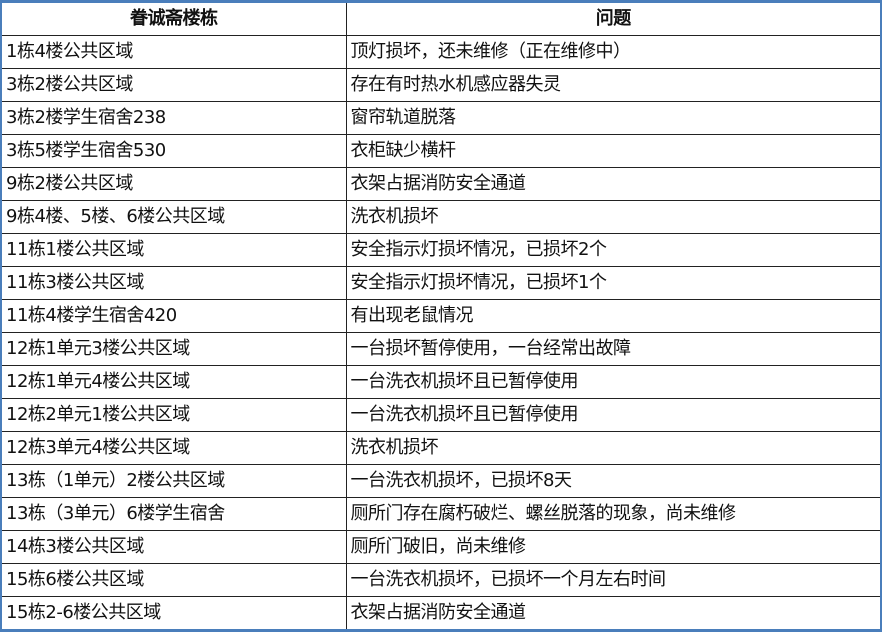  Describe the element at coordinates (174, 184) in the screenshot. I see `building-cell: 9栋2楼公共区域` at that location.